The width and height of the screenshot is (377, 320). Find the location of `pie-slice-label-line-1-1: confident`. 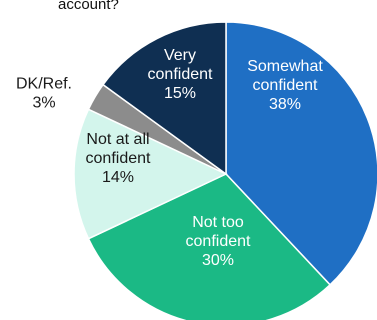

pie-slice-label-line-1-1: confident is located at coordinates (218, 241).